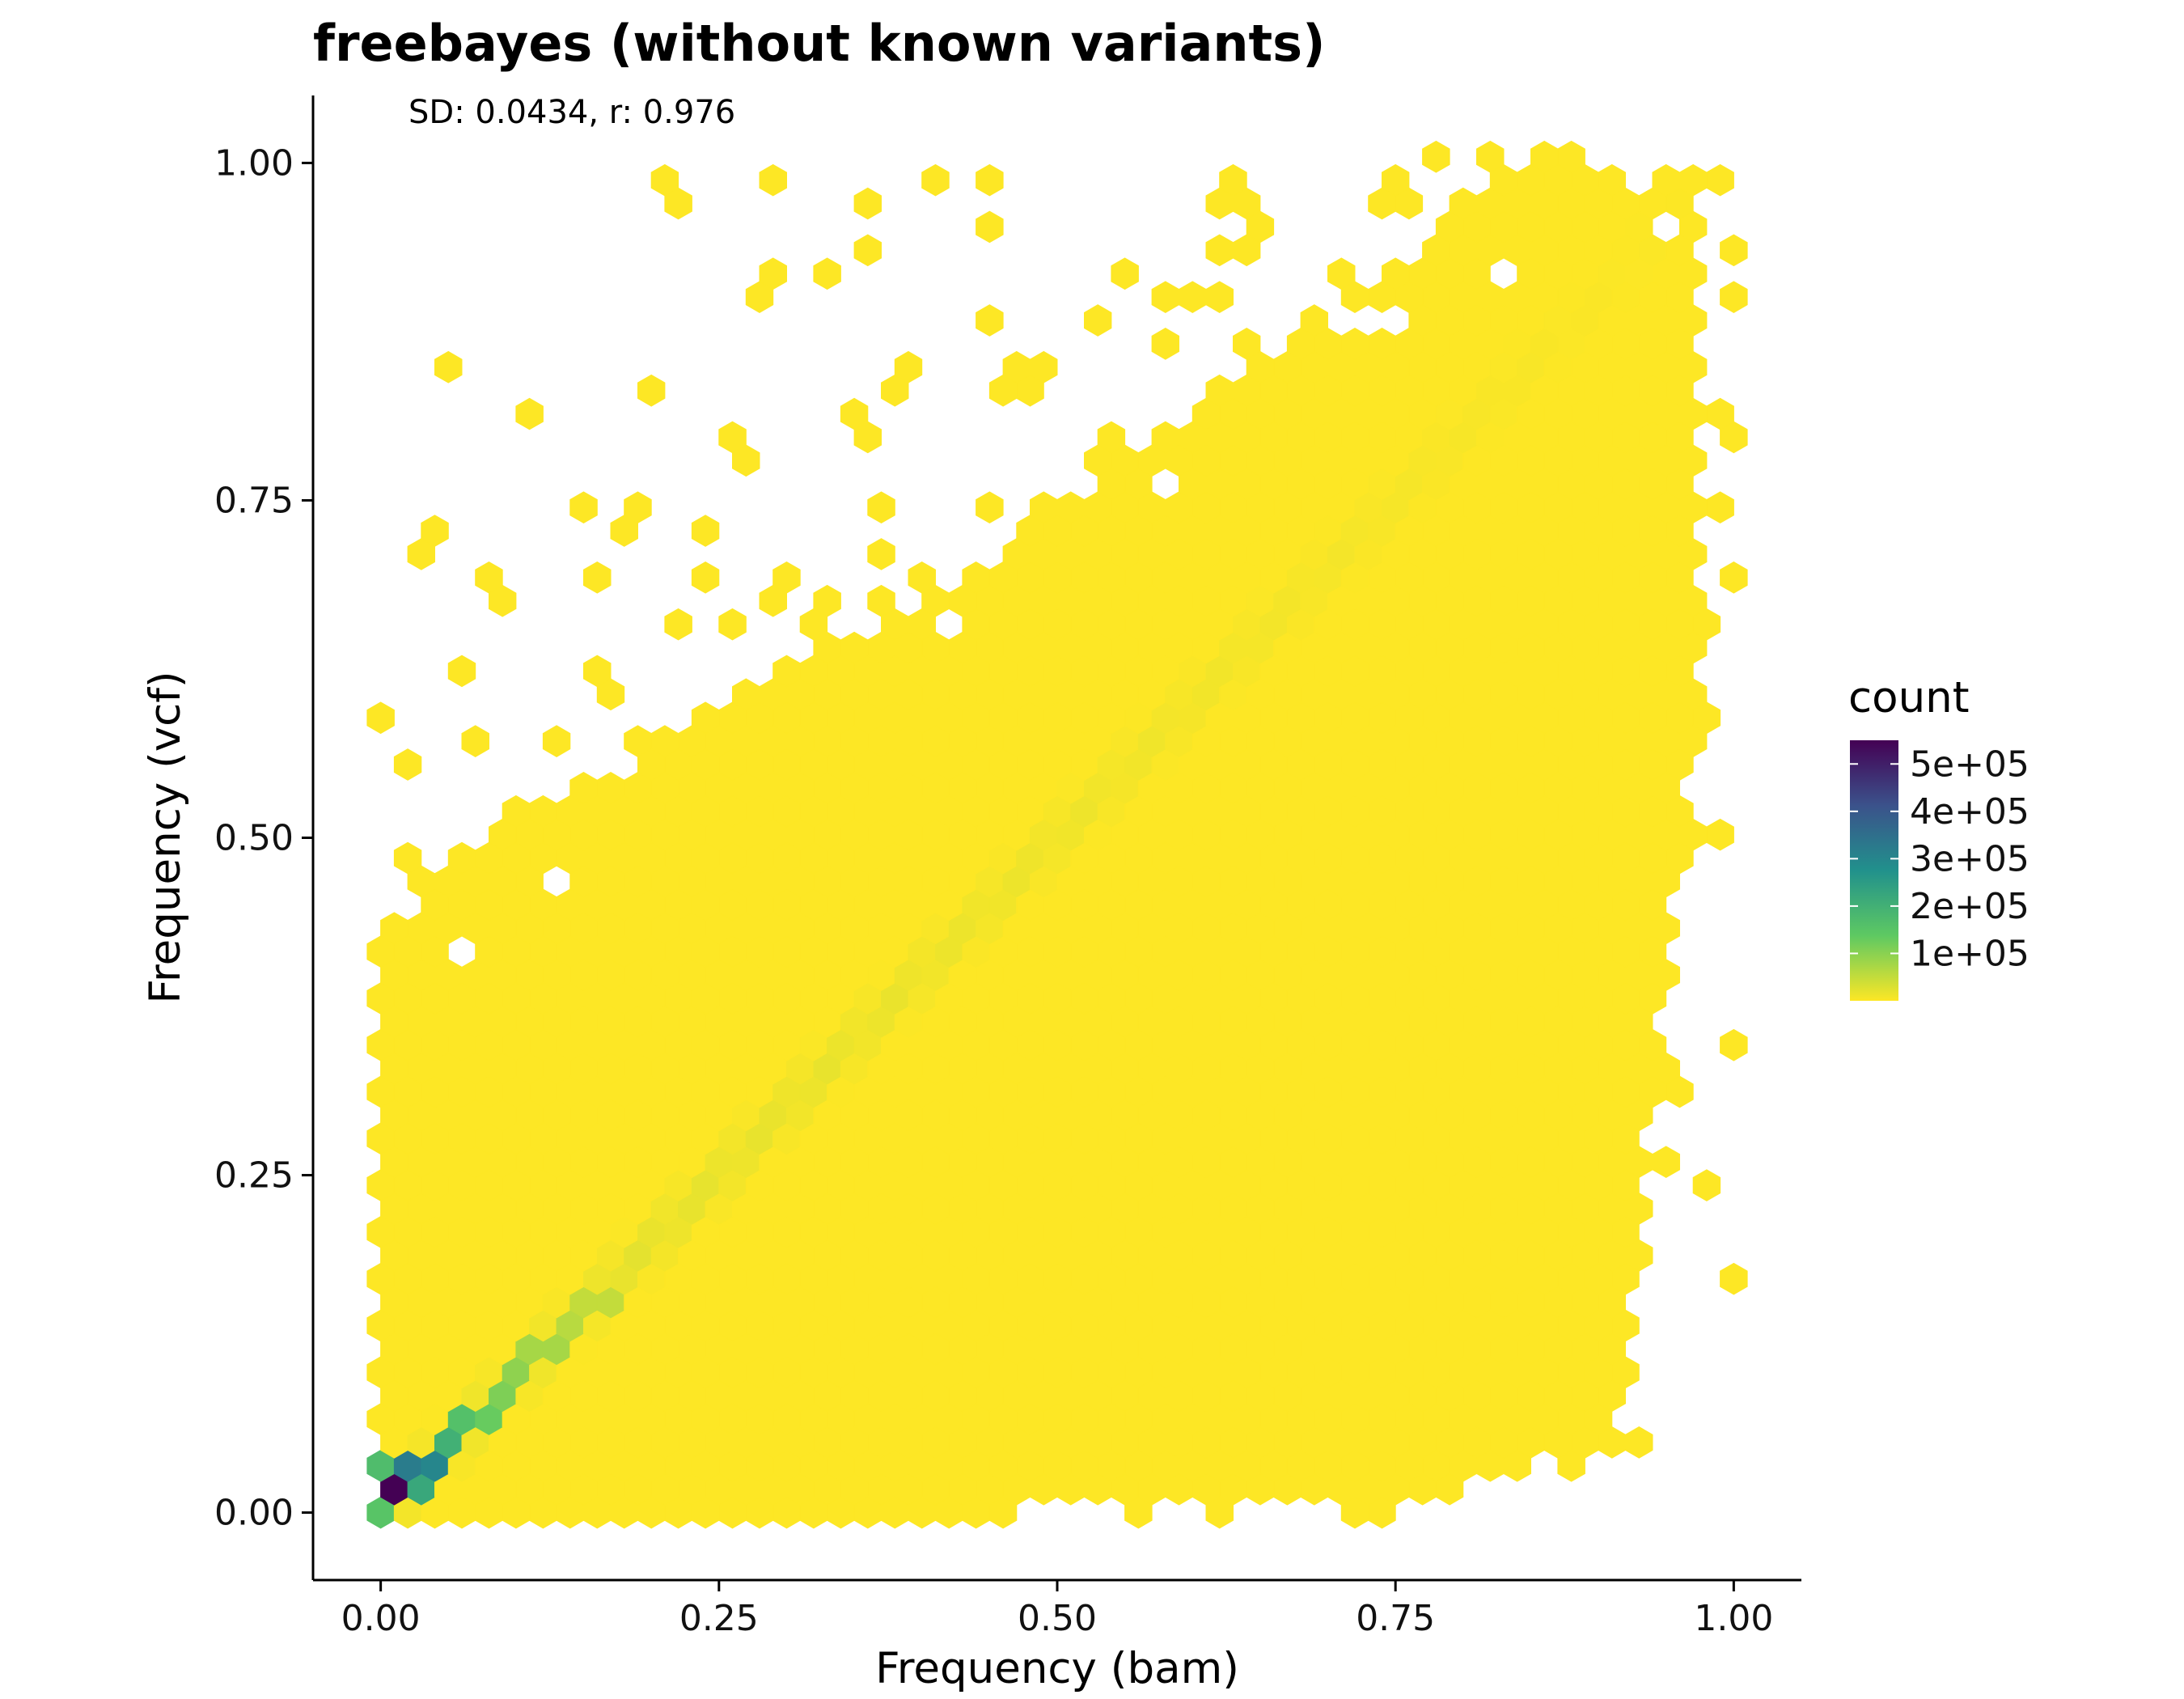  What do you see at coordinates (1874, 871) in the screenshot?
I see `legend-colorbar` at bounding box center [1874, 871].